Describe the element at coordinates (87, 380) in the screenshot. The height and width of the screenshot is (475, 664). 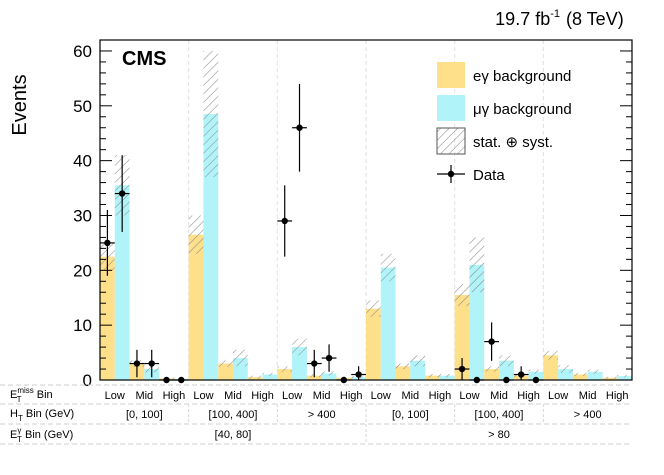
I see `y-tick-label: 0` at that location.